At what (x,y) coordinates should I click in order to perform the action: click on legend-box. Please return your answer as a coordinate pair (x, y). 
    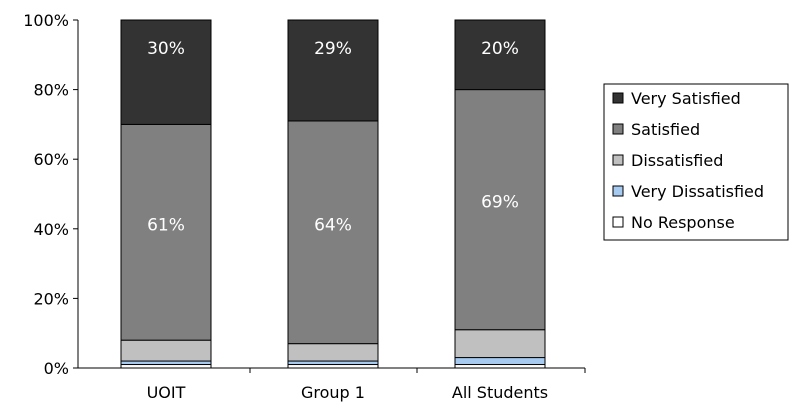
    Looking at the image, I should click on (696, 162).